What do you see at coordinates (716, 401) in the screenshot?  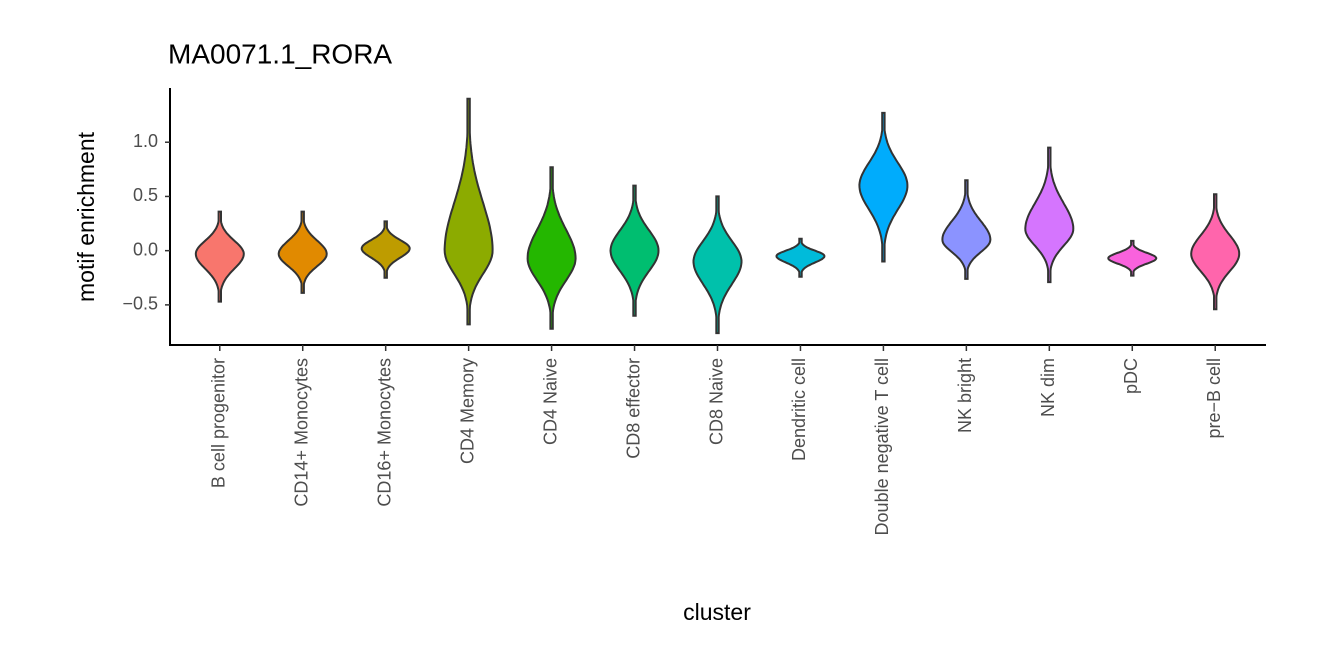 I see `x-tick-label: CD8 Naive` at bounding box center [716, 401].